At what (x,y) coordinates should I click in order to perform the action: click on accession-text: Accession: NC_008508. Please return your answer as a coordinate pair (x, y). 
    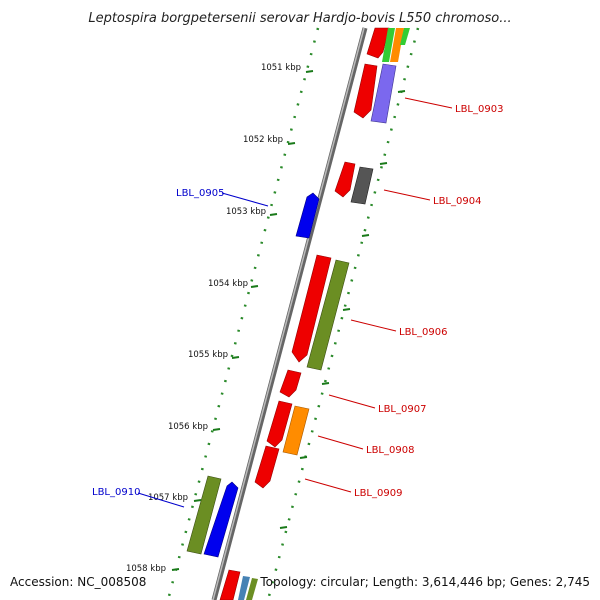
    Looking at the image, I should click on (78, 582).